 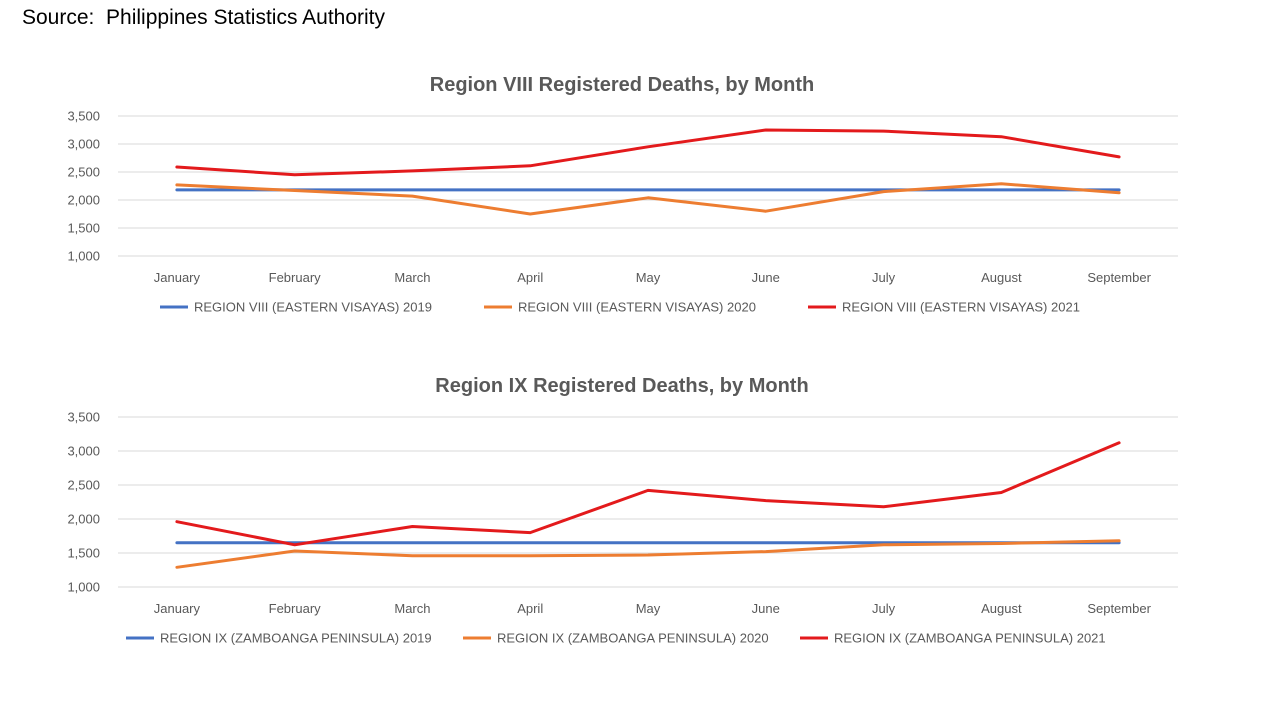 I want to click on legend-label: REGION IX (ZAMBOANGA PENINSULA) 2020, so click(x=633, y=638).